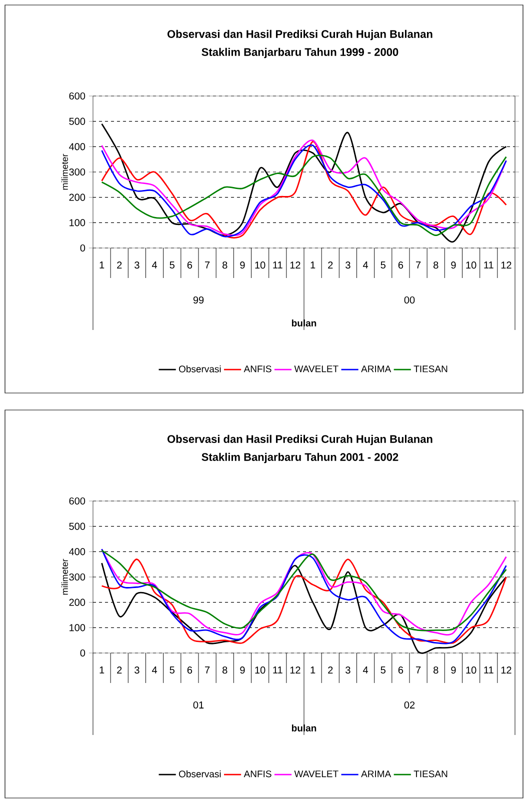 Image resolution: width=529 pixels, height=804 pixels. Describe the element at coordinates (198, 705) in the screenshot. I see `text: 01` at that location.